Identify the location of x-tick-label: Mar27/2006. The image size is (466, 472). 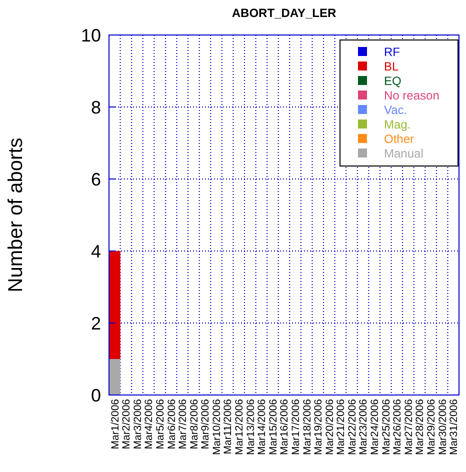
(408, 427).